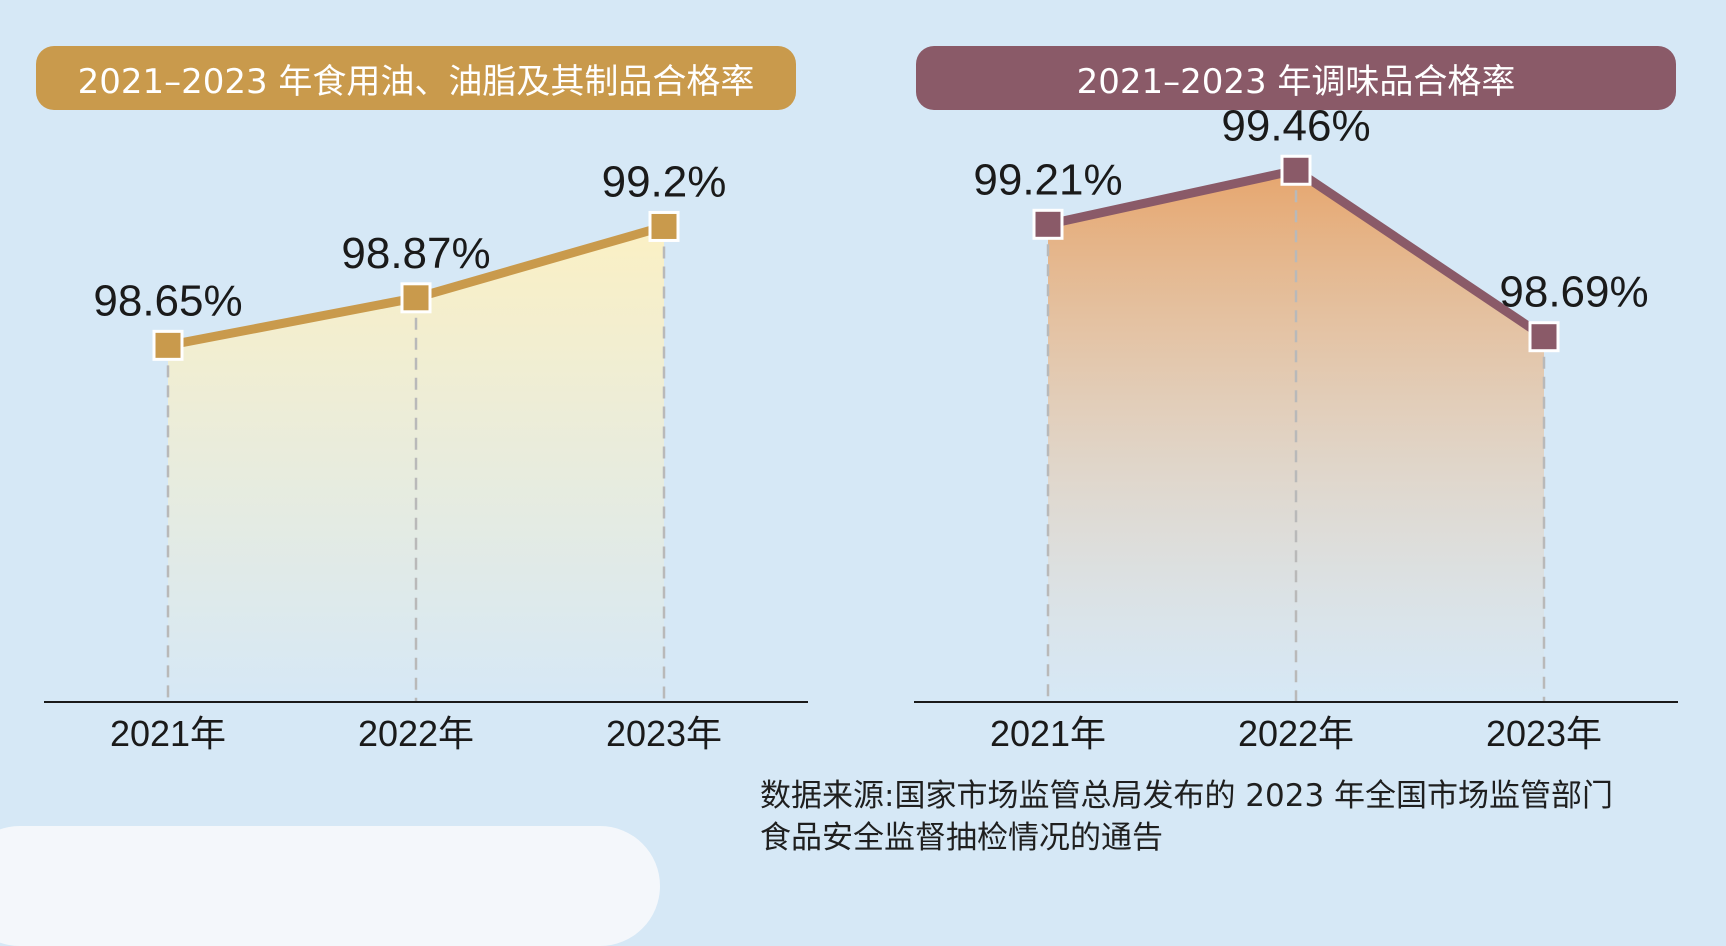 The width and height of the screenshot is (1726, 946). What do you see at coordinates (1048, 733) in the screenshot?
I see `right-x-tick-label-1: 2021年` at bounding box center [1048, 733].